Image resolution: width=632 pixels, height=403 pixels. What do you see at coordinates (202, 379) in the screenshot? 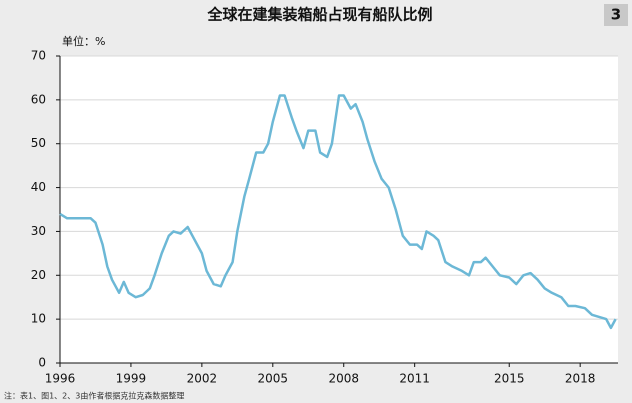
I see `x-tick-label: 2002` at bounding box center [202, 379].